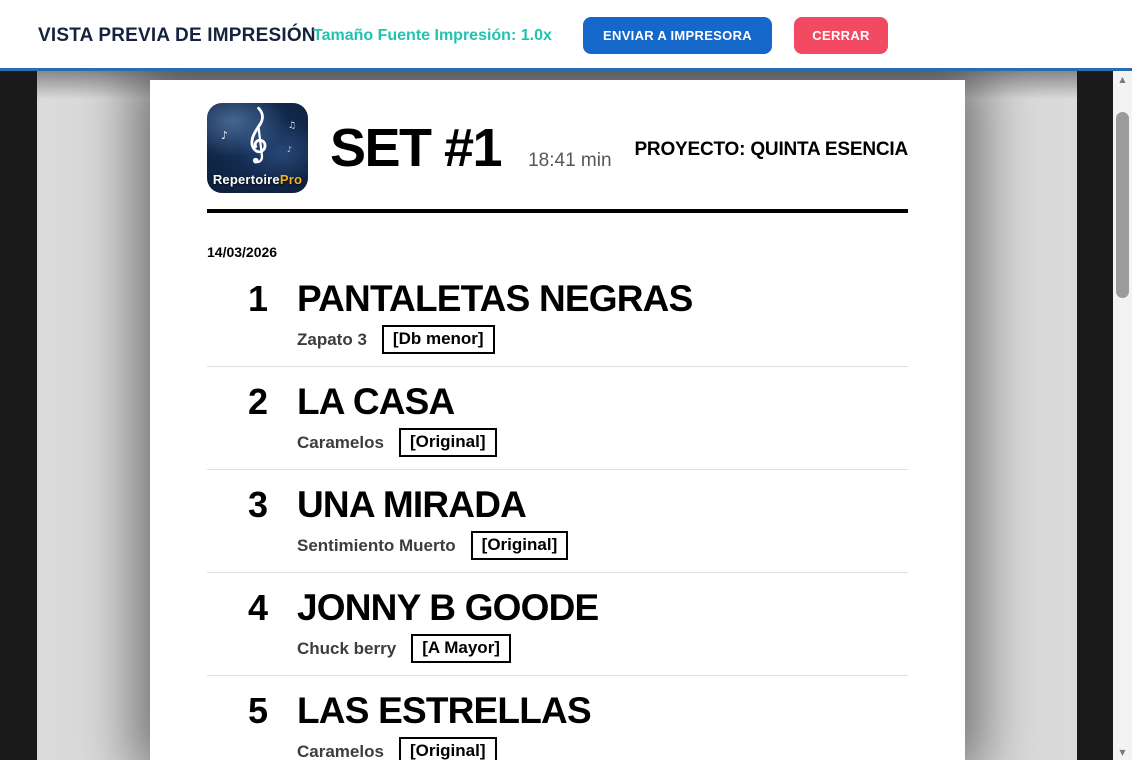 The height and width of the screenshot is (760, 1132). Describe the element at coordinates (242, 252) in the screenshot. I see `set-date: 14/03/2026` at that location.